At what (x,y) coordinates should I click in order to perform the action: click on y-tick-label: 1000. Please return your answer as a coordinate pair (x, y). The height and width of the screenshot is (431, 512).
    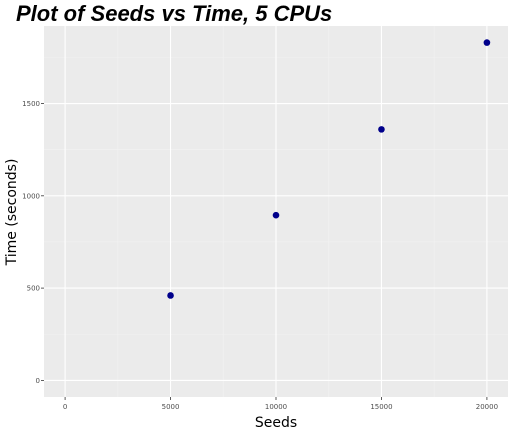
    Looking at the image, I should click on (31, 196).